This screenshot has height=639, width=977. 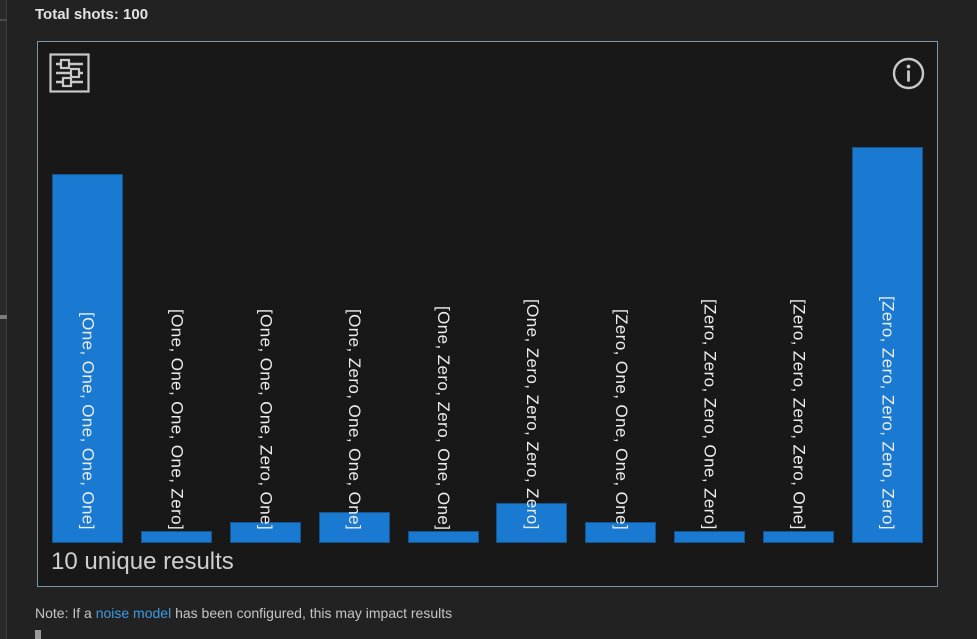 What do you see at coordinates (888, 412) in the screenshot?
I see `bar-label: [Zero, Zero, Zero, Zero, Zero]` at bounding box center [888, 412].